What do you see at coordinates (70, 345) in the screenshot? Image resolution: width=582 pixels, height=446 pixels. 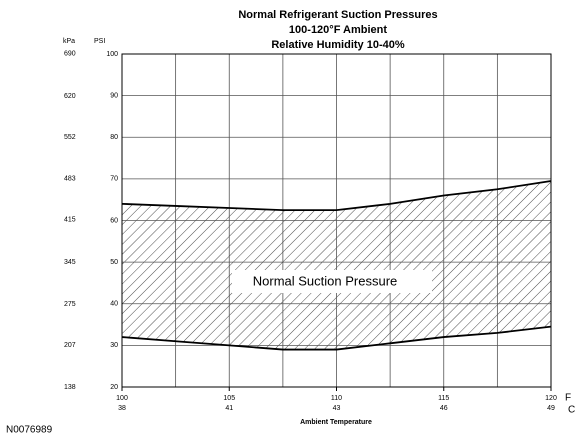 I see `y2-tick-label: 207` at bounding box center [70, 345].